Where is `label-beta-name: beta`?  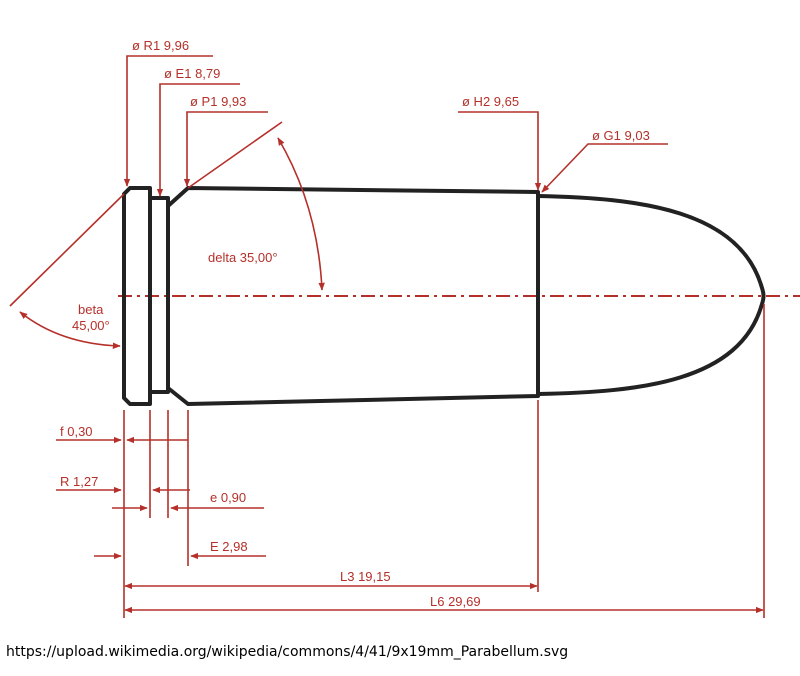
label-beta-name: beta is located at coordinates (91, 309).